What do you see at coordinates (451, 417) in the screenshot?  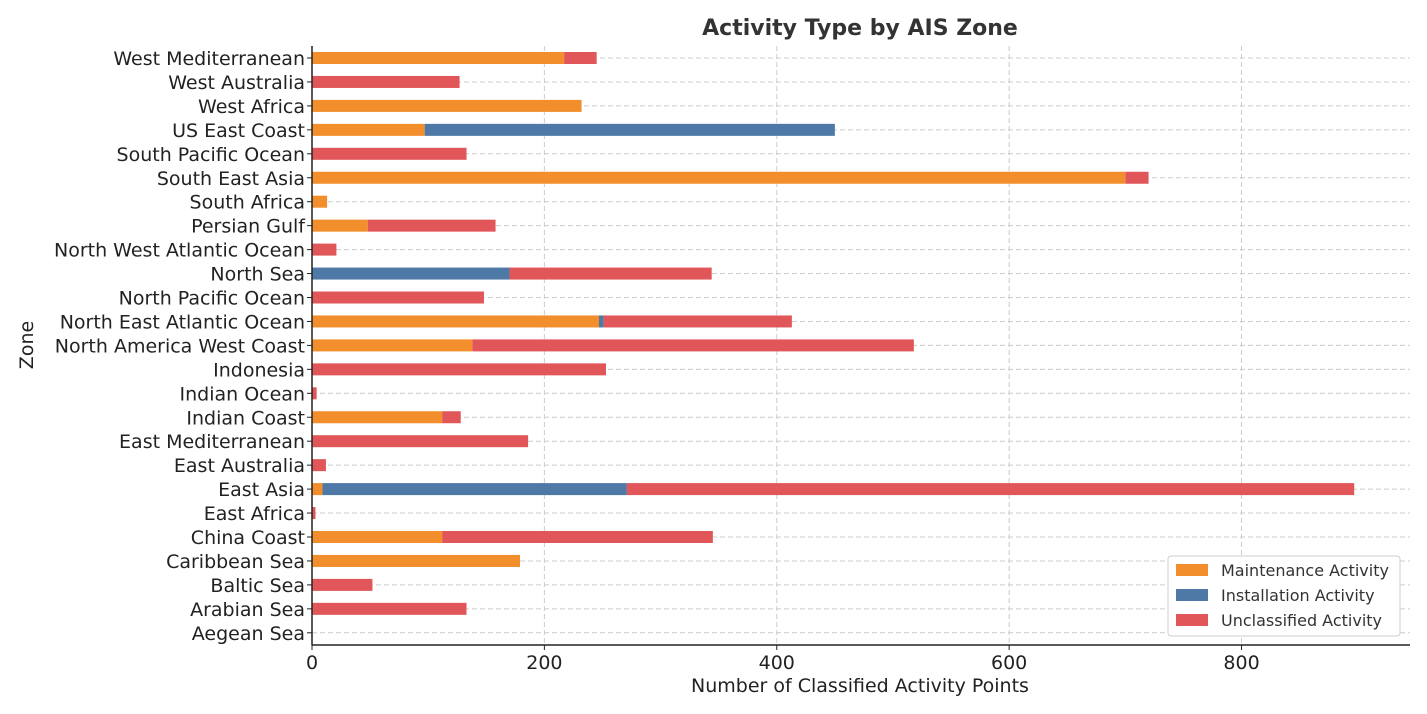 I see `bar-unclassified-activity-indian-coast` at bounding box center [451, 417].